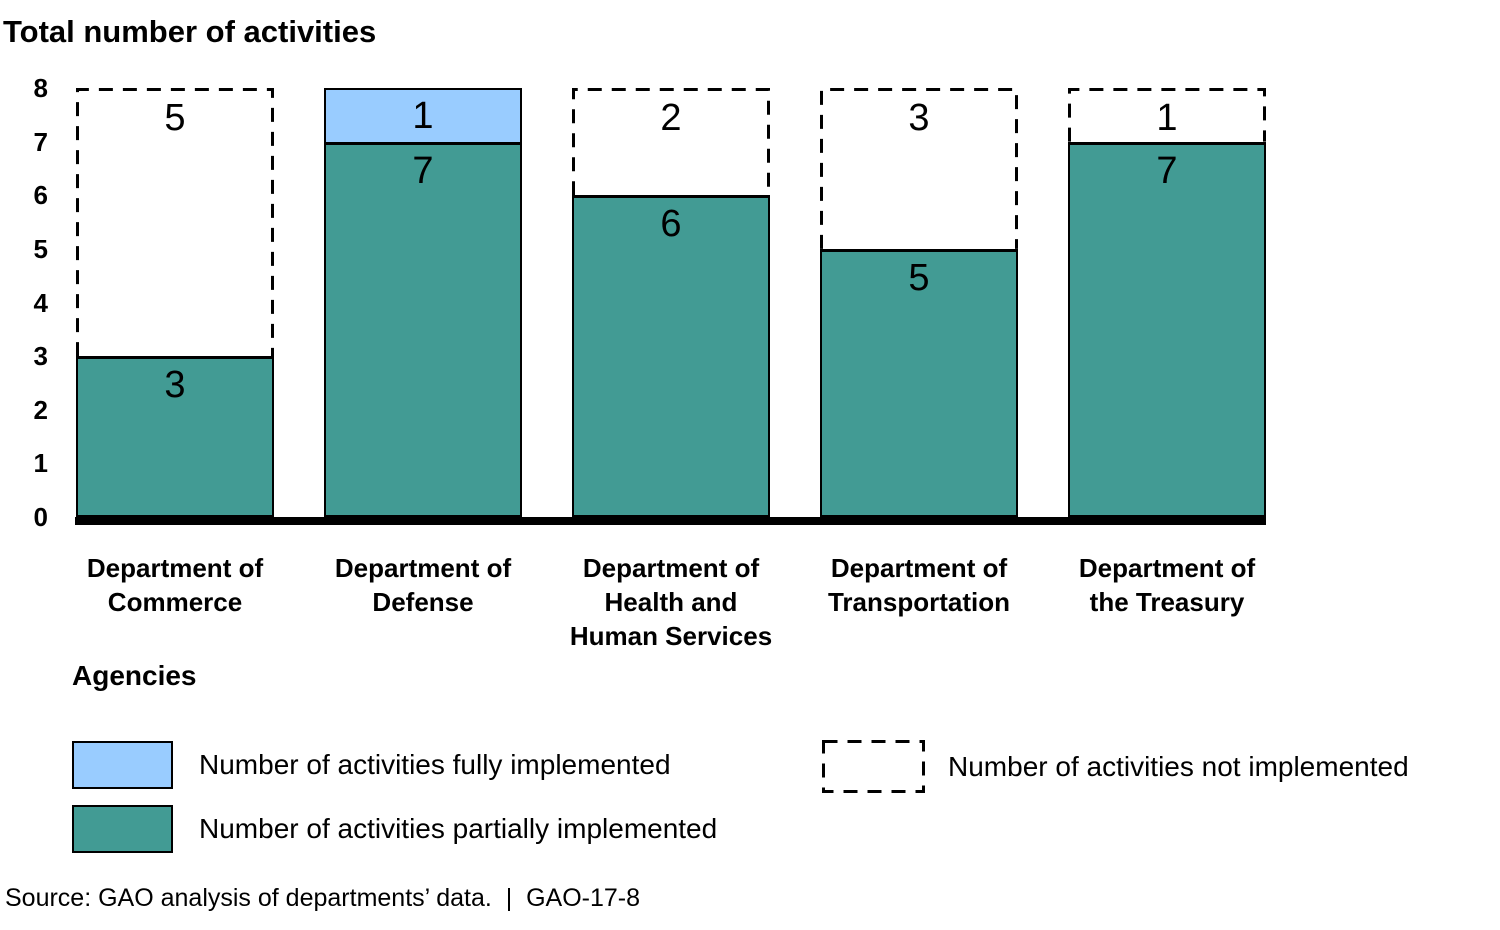 This screenshot has height=930, width=1500. What do you see at coordinates (670, 521) in the screenshot?
I see `x-axis-line` at bounding box center [670, 521].